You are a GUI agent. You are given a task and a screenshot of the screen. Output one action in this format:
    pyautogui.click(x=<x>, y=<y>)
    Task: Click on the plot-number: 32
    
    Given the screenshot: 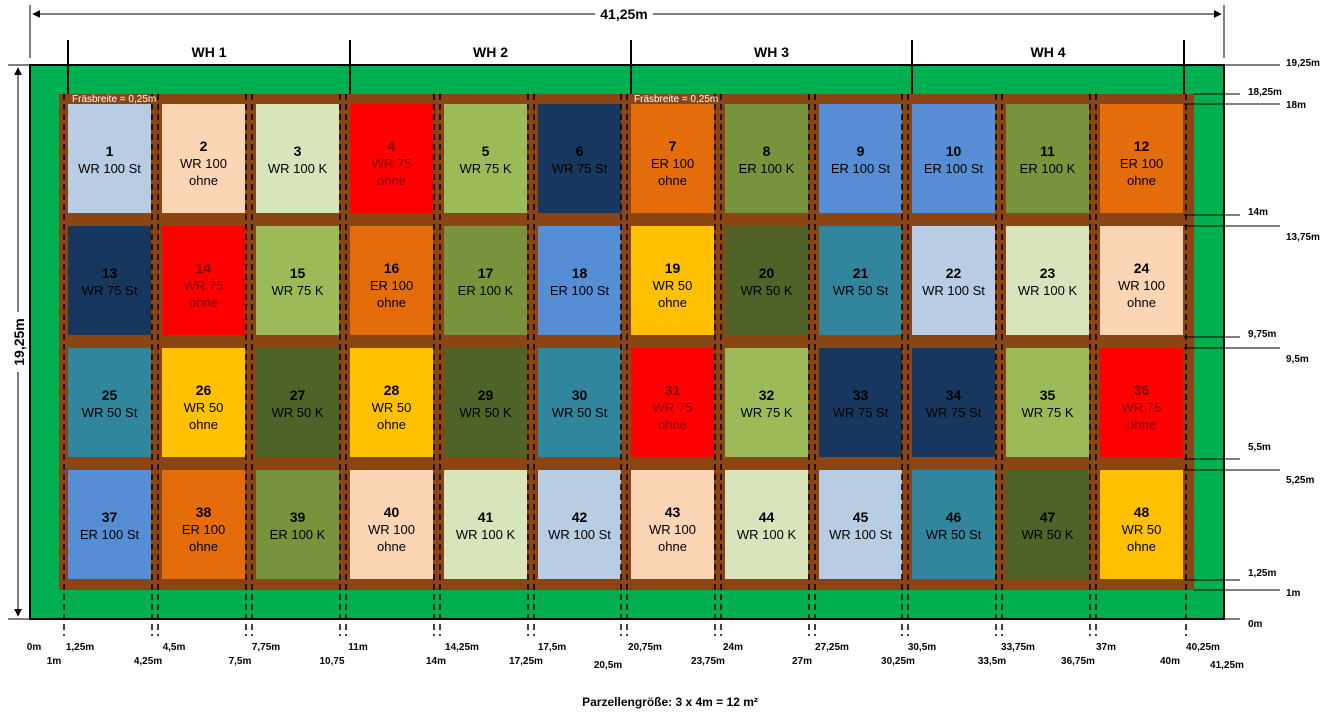 What is the action you would take?
    pyautogui.click(x=767, y=395)
    